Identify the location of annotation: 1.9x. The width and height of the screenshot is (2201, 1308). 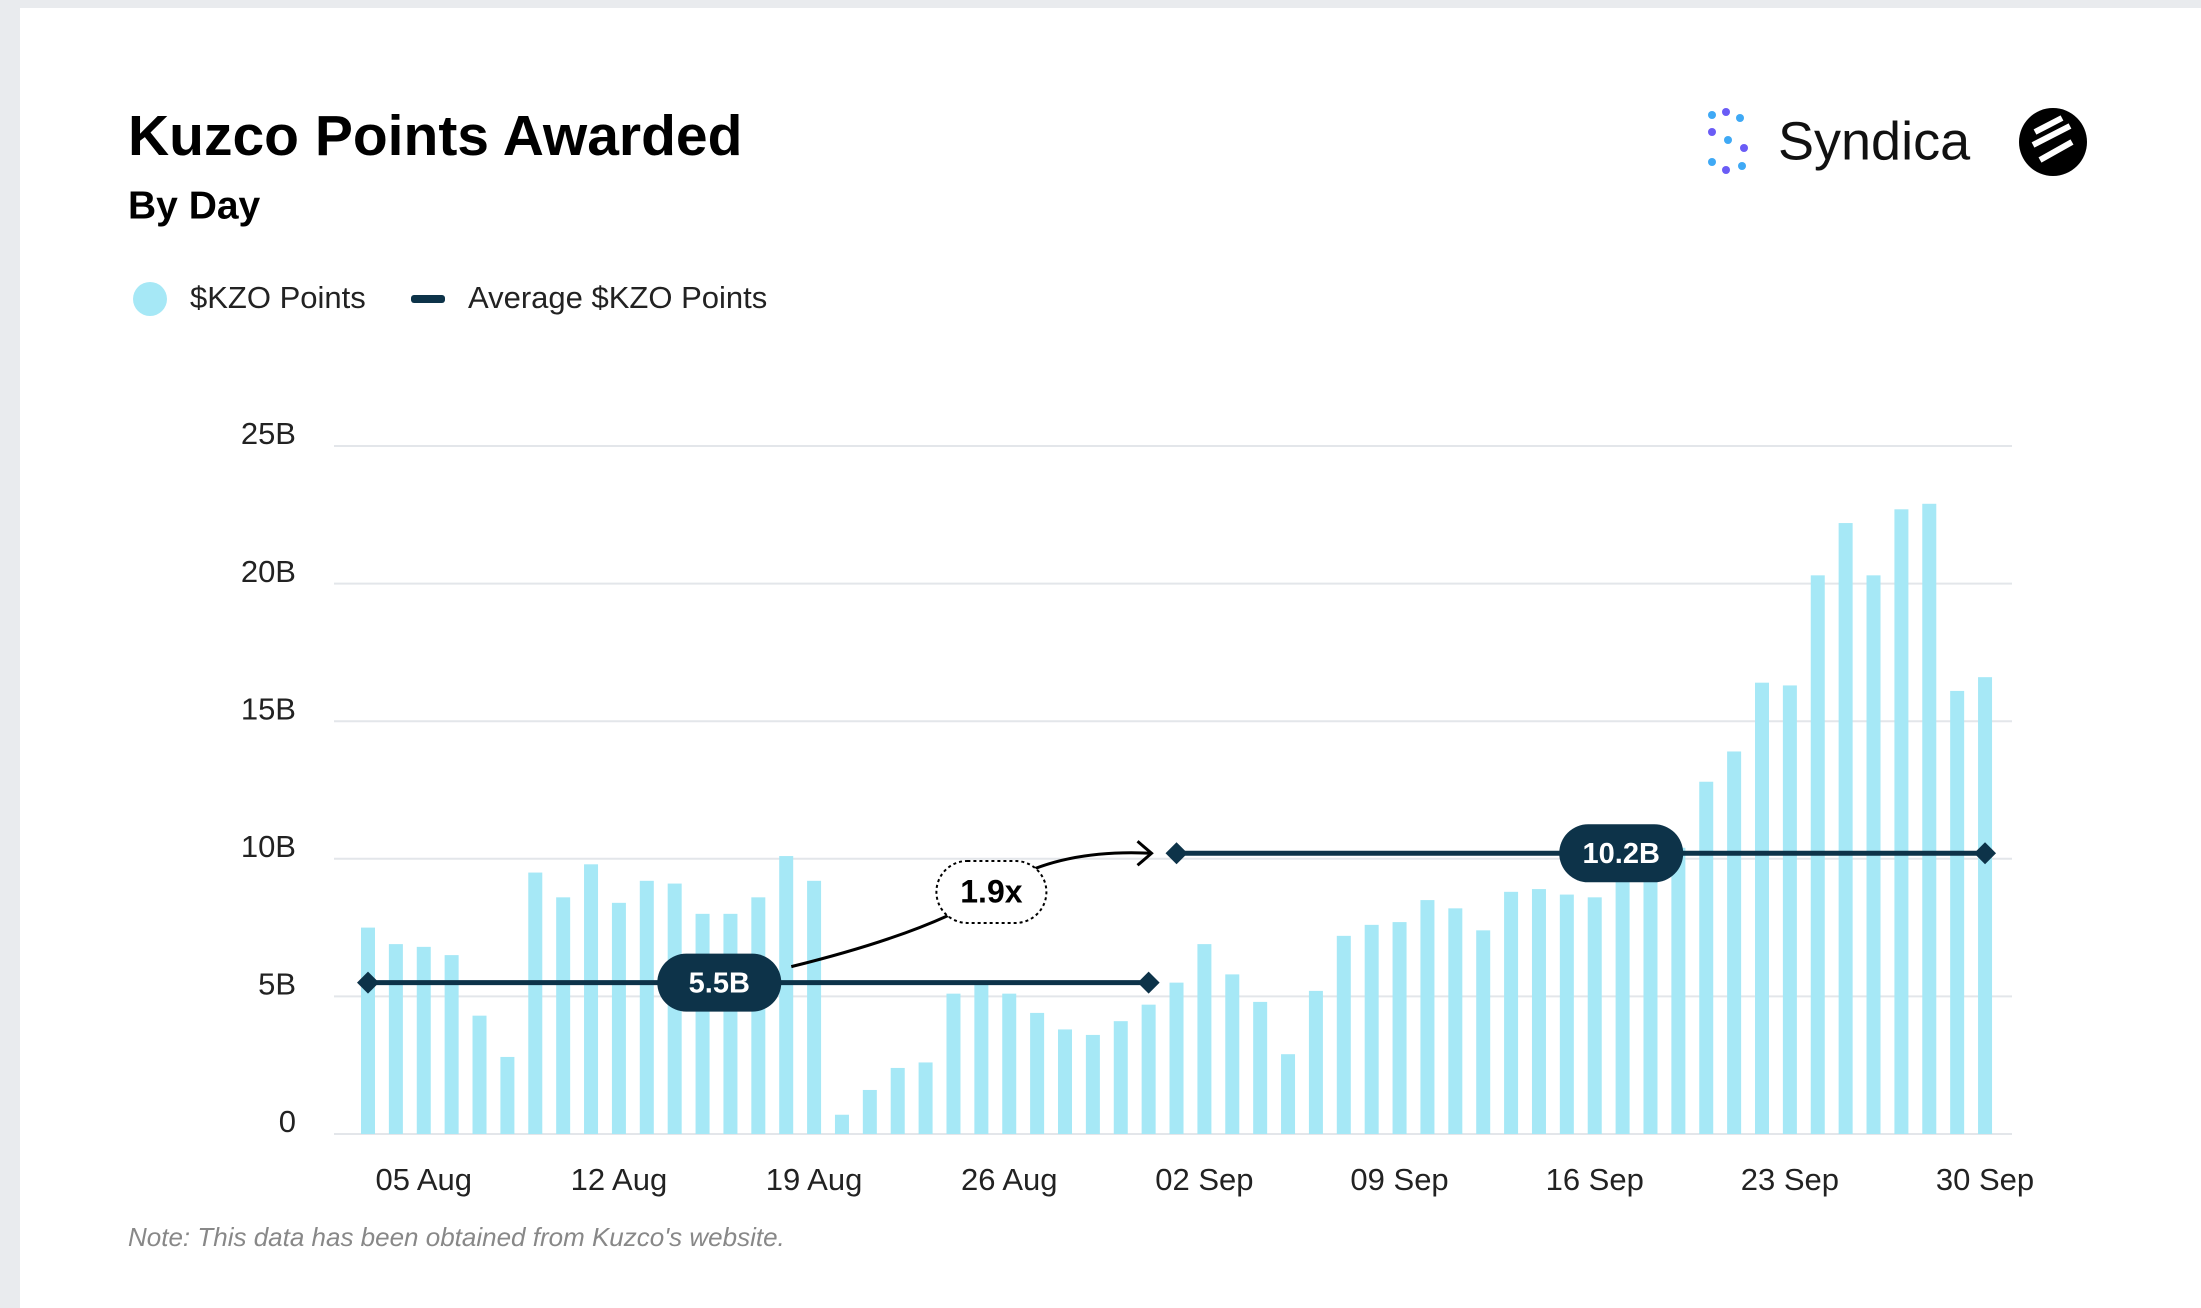
(991, 891).